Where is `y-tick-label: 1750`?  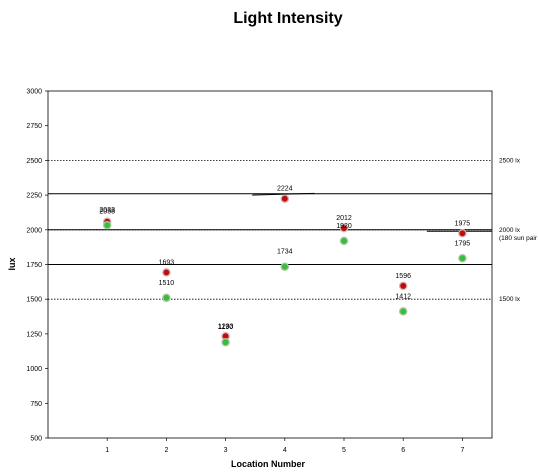
y-tick-label: 1750 is located at coordinates (34, 265).